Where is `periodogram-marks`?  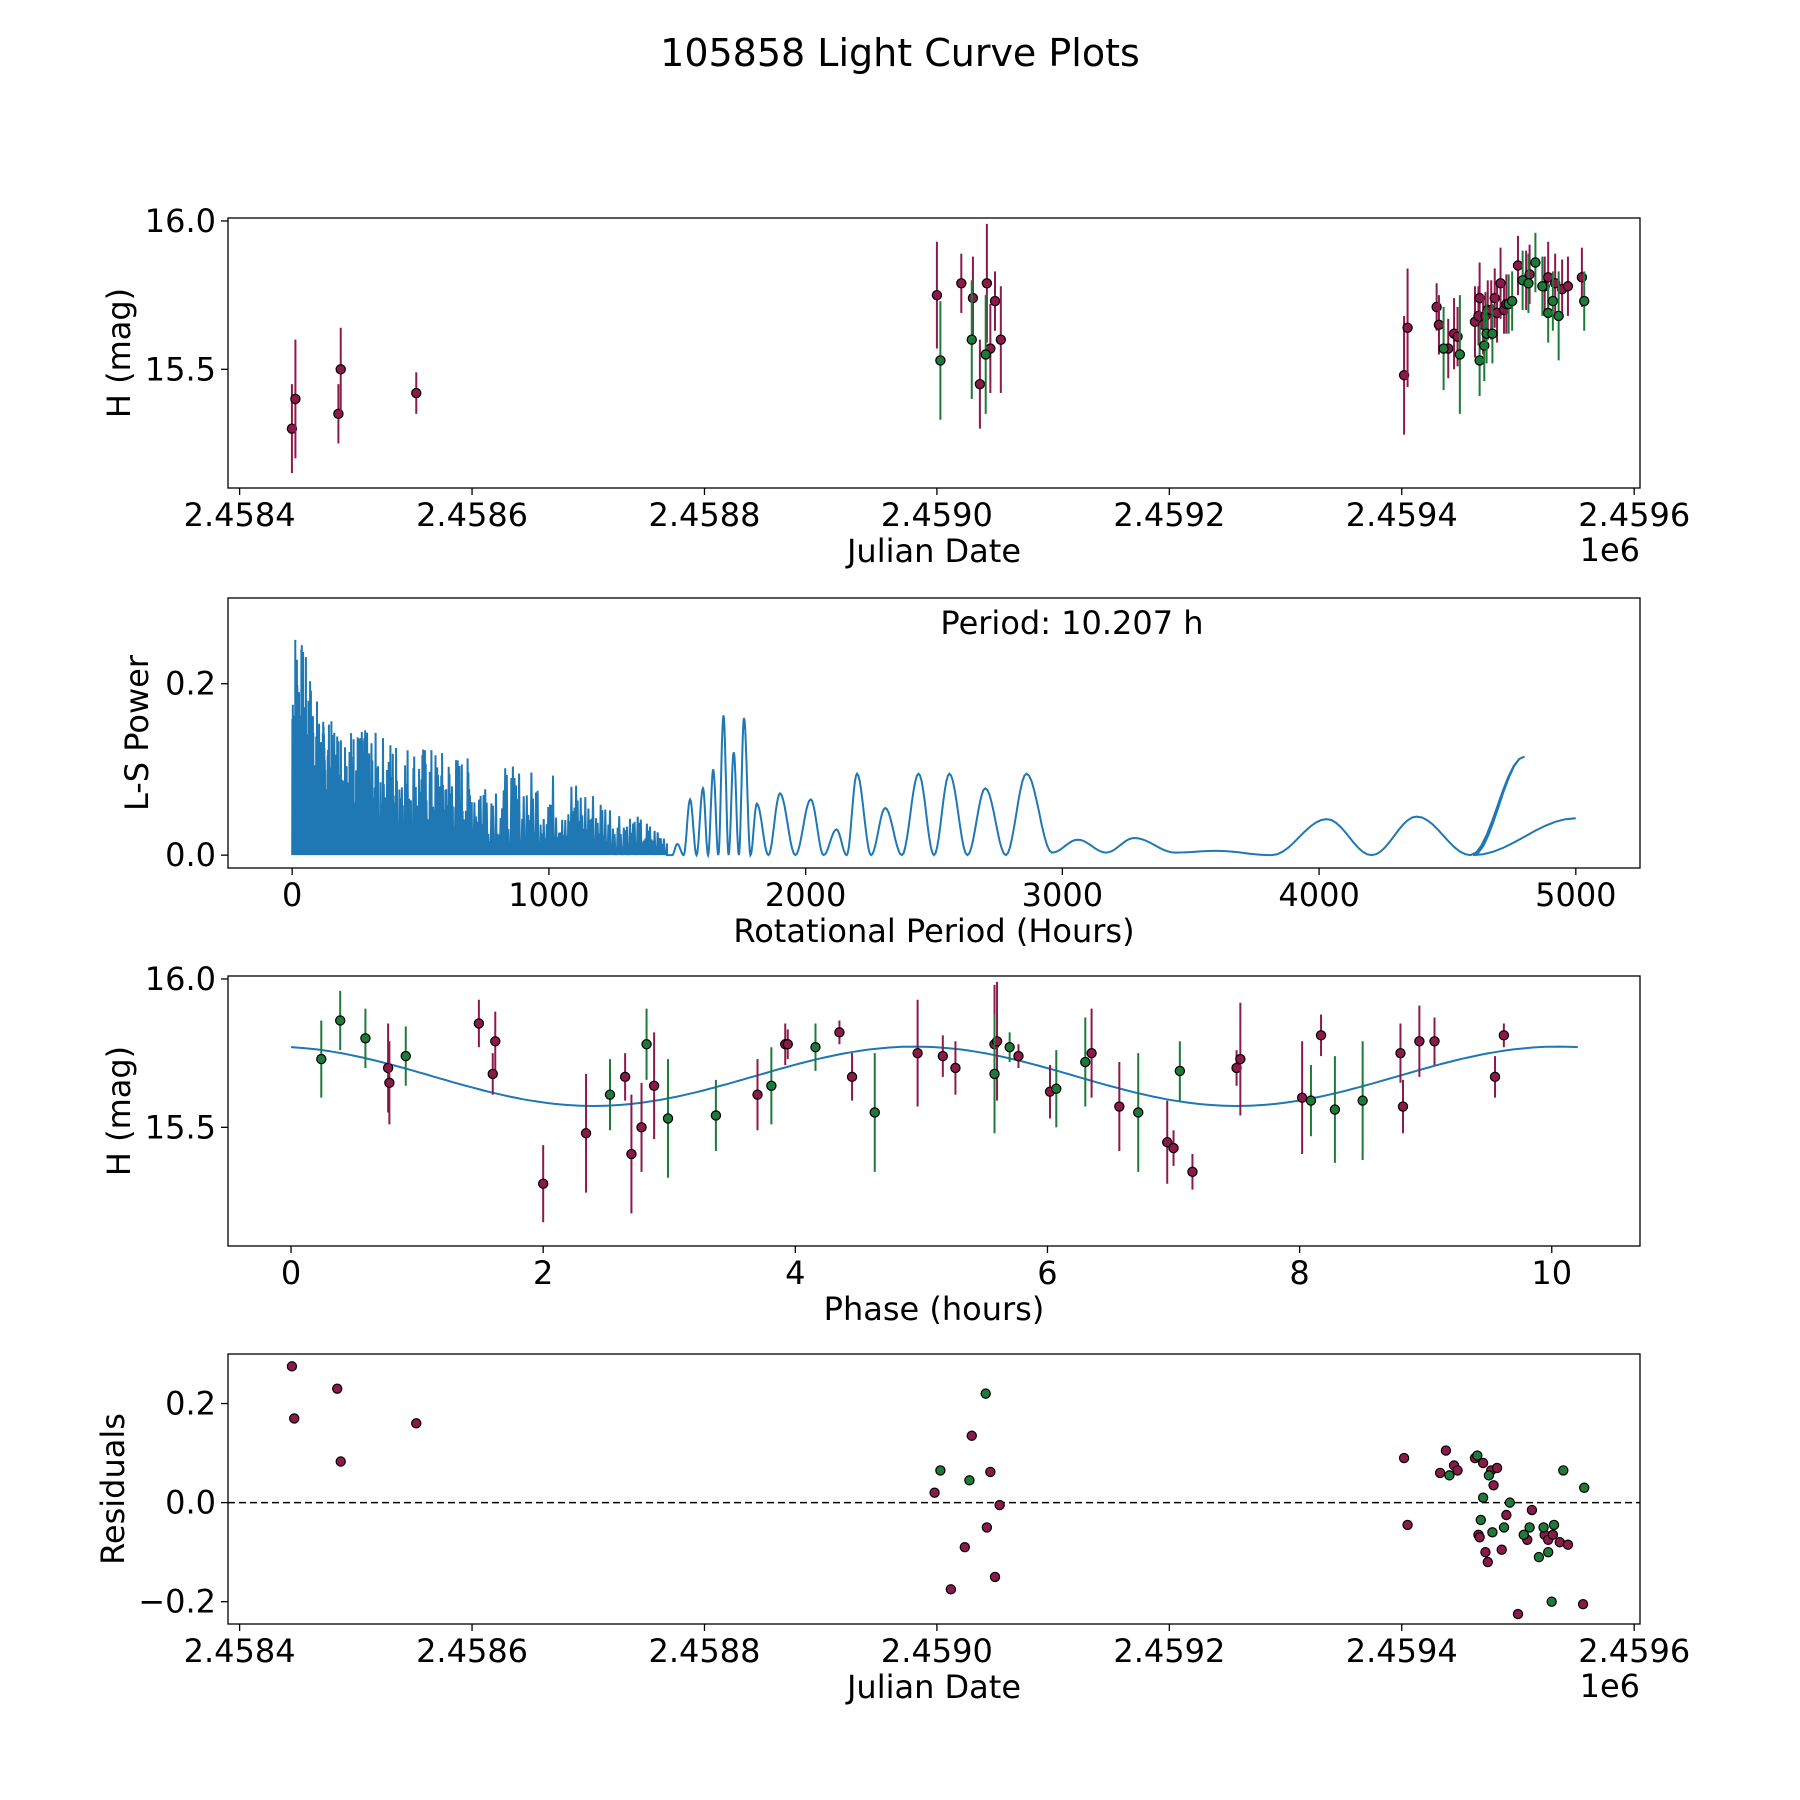
periodogram-marks is located at coordinates (933, 749).